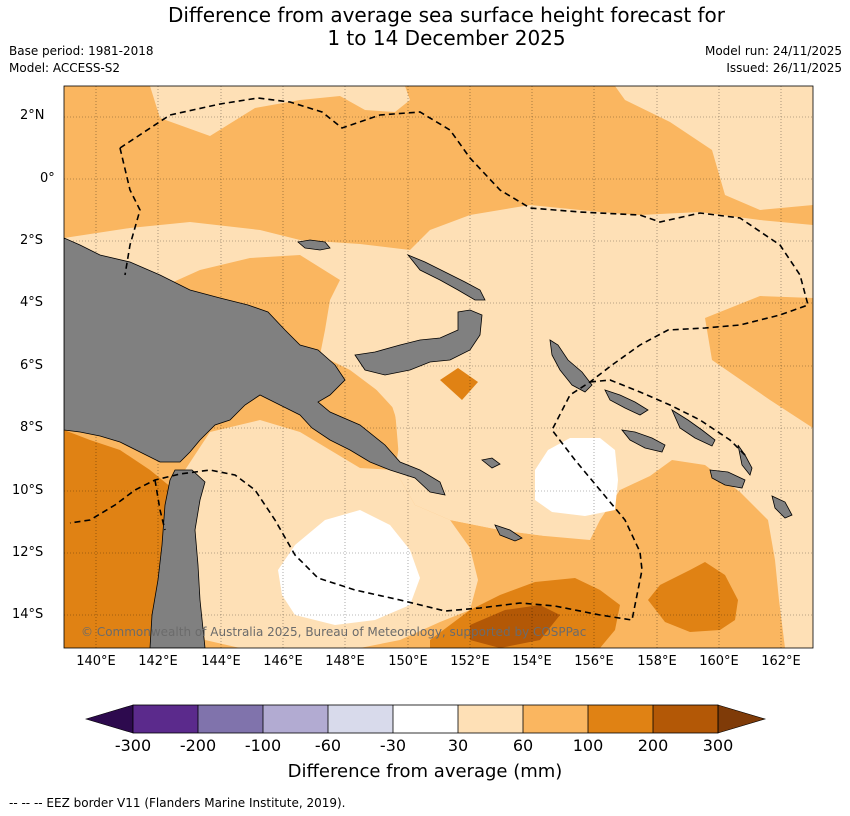 The image size is (850, 816). What do you see at coordinates (345, 661) in the screenshot?
I see `lon-label-148e: 148°E` at bounding box center [345, 661].